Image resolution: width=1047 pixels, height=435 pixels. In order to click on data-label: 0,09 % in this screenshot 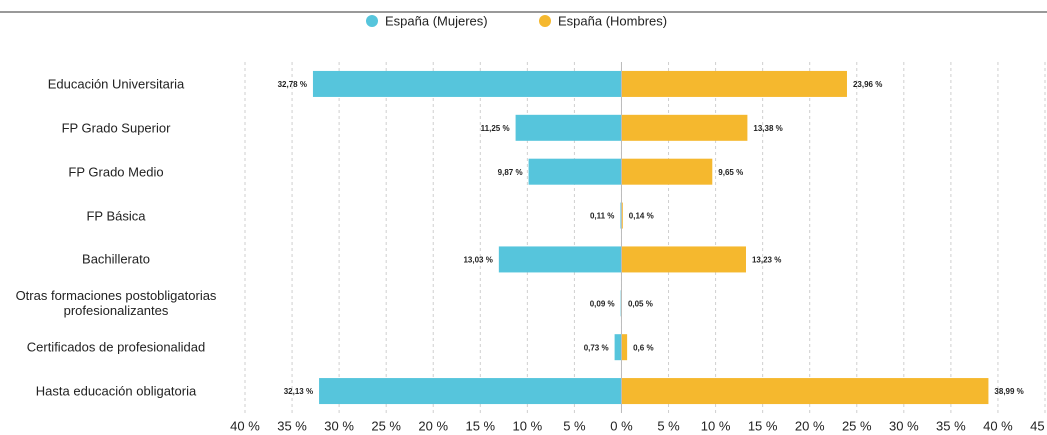, I will do `click(602, 303)`.